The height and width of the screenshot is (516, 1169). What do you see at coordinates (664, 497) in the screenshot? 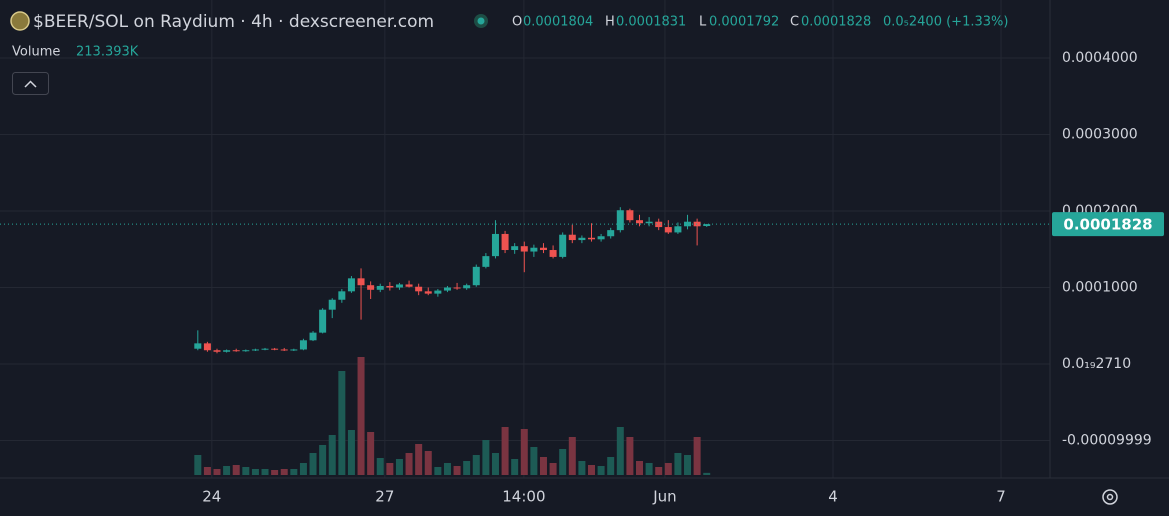
I see `x-tick-label: Jun` at bounding box center [664, 497].